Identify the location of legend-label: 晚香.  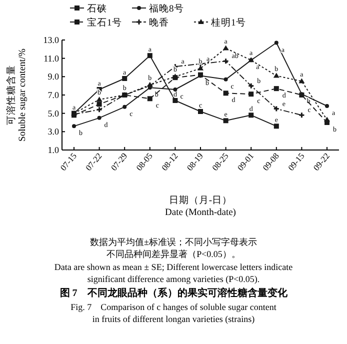
(159, 22).